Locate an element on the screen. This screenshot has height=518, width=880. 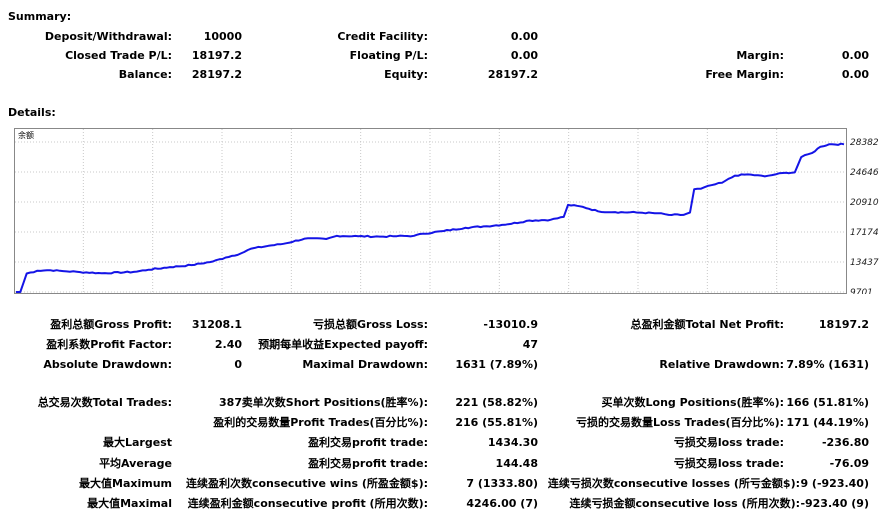
rel-drawdown-label: Relative Drawdown: is located at coordinates (721, 364).